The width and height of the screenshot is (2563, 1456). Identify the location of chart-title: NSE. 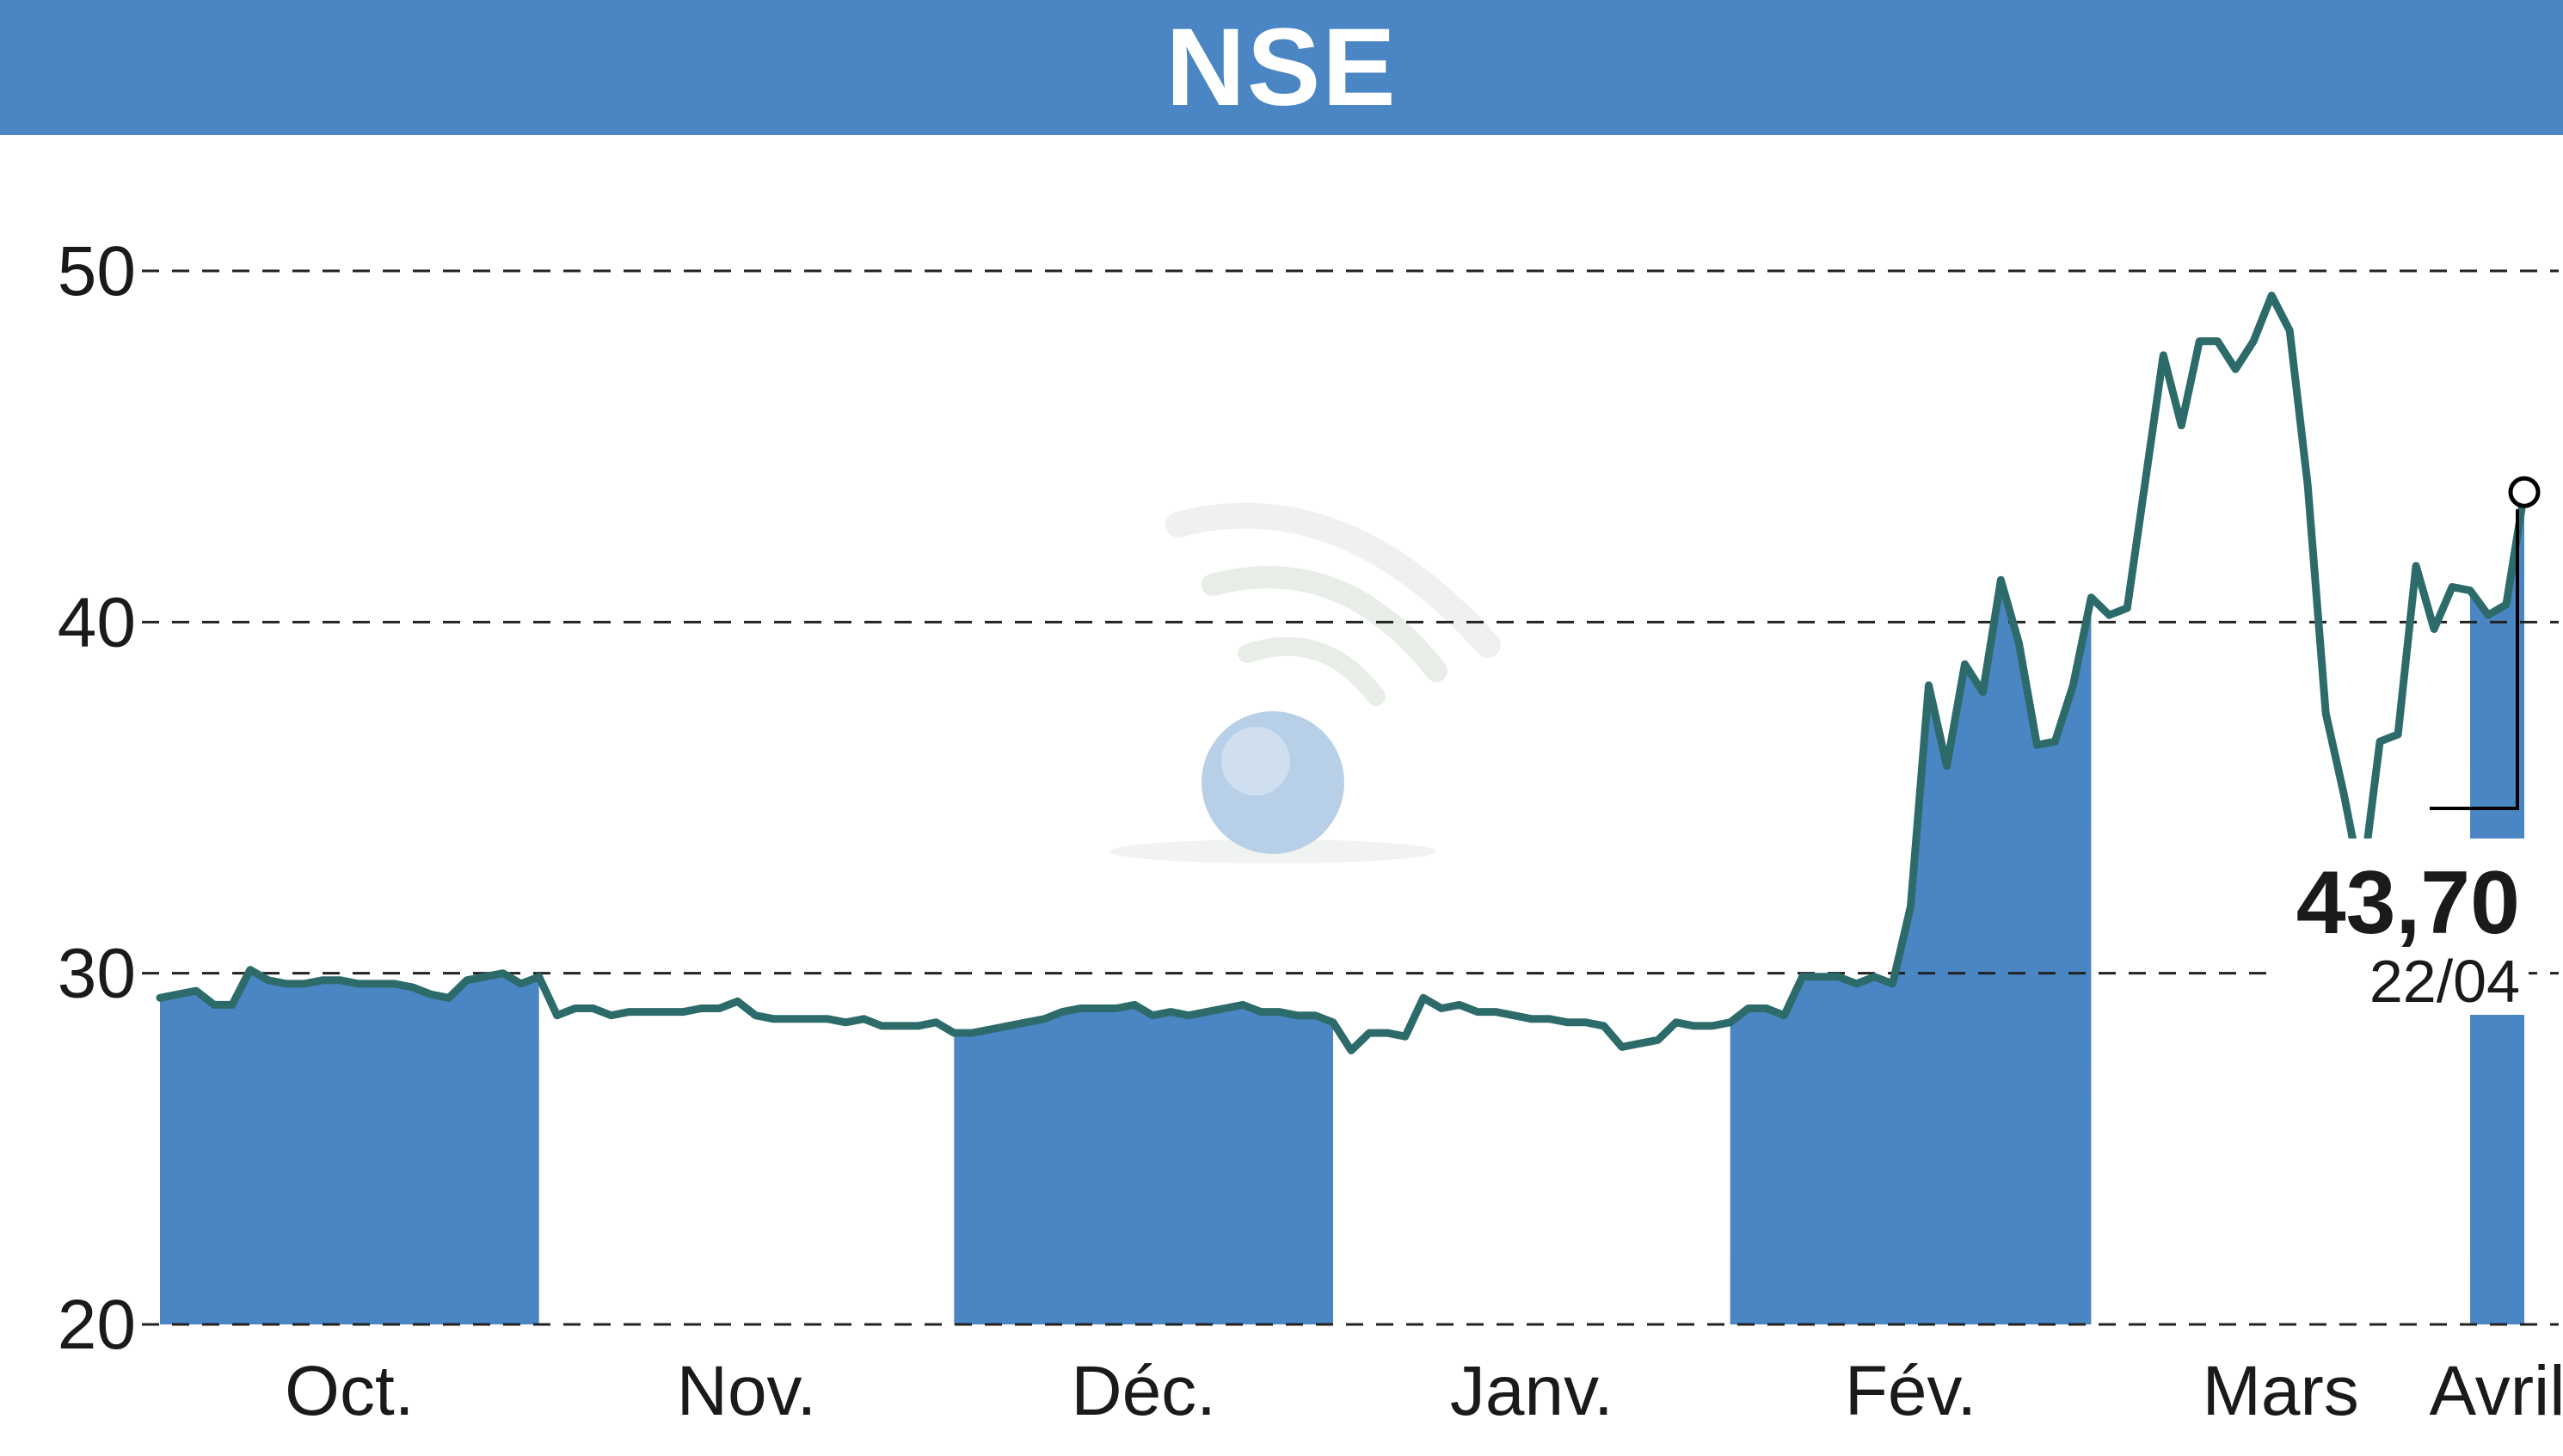
(1281, 67).